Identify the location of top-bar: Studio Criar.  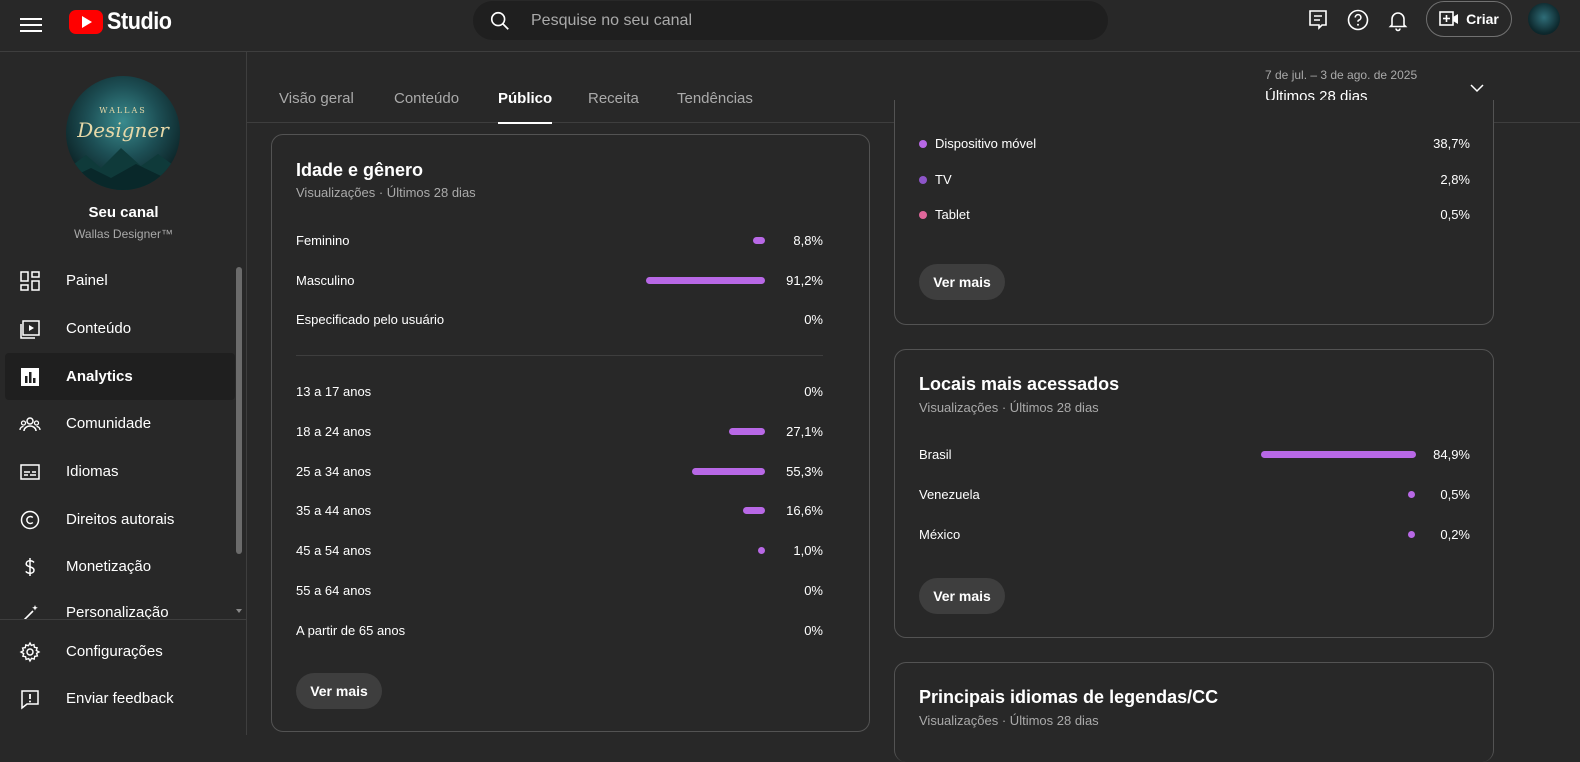
(790, 26).